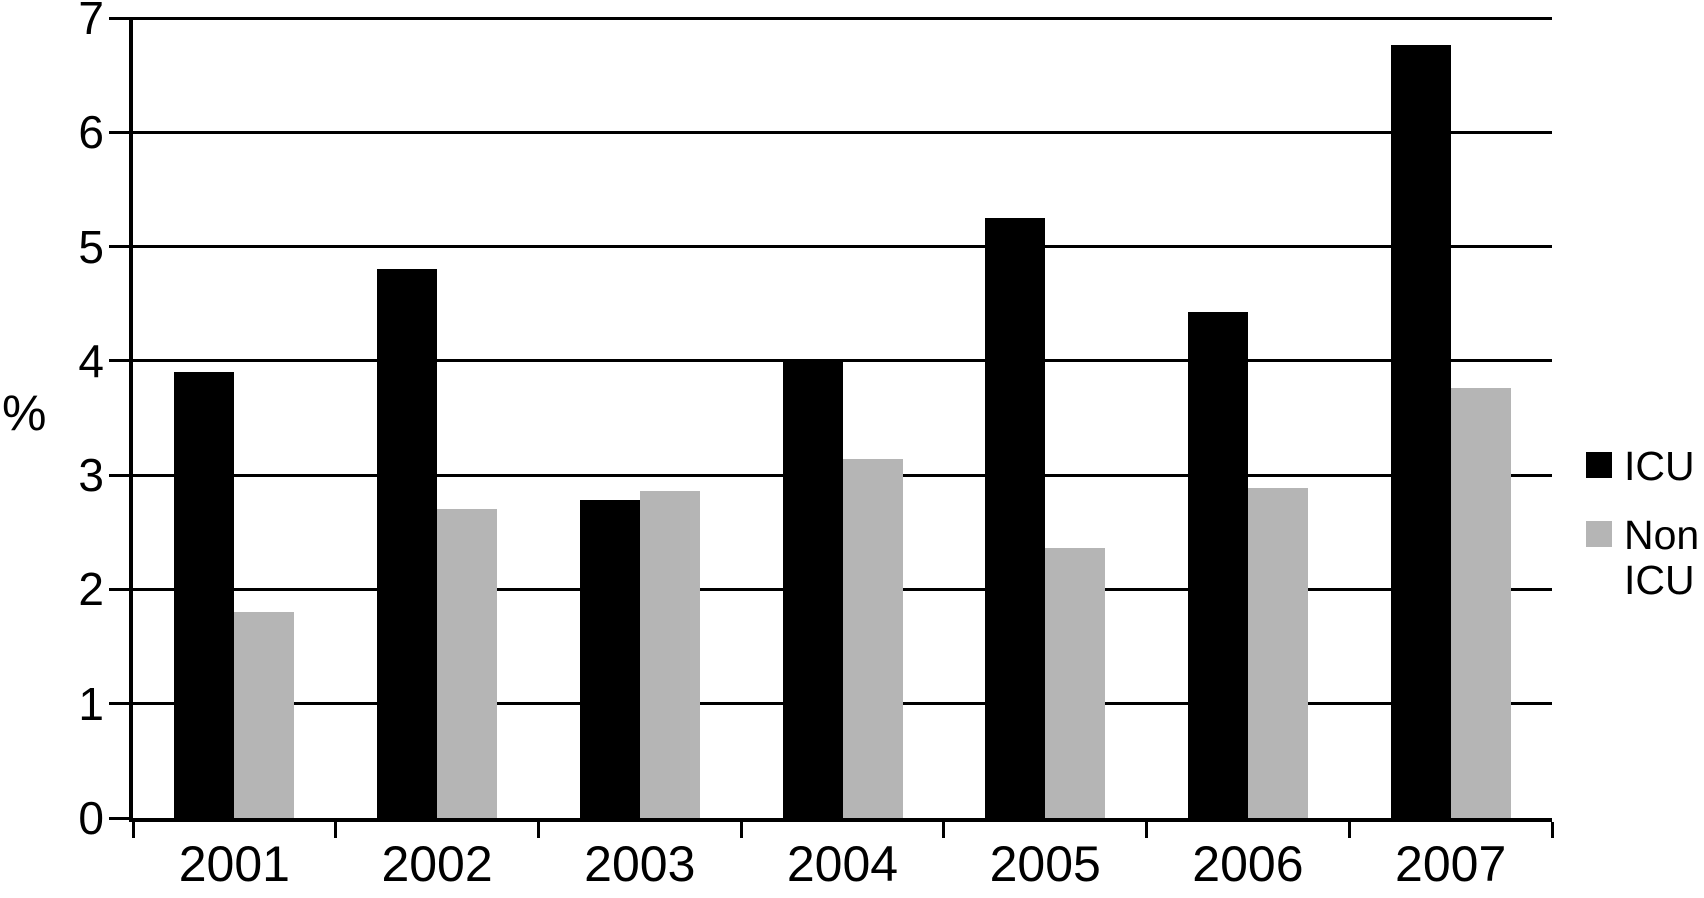  What do you see at coordinates (669, 654) in the screenshot?
I see `bar-non-icu-2003` at bounding box center [669, 654].